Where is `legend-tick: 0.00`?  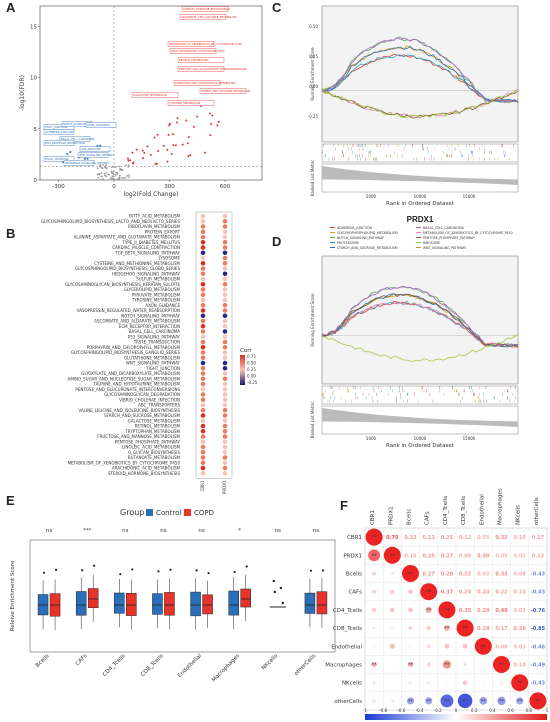
legend-tick: 0.00 is located at coordinates (251, 376).